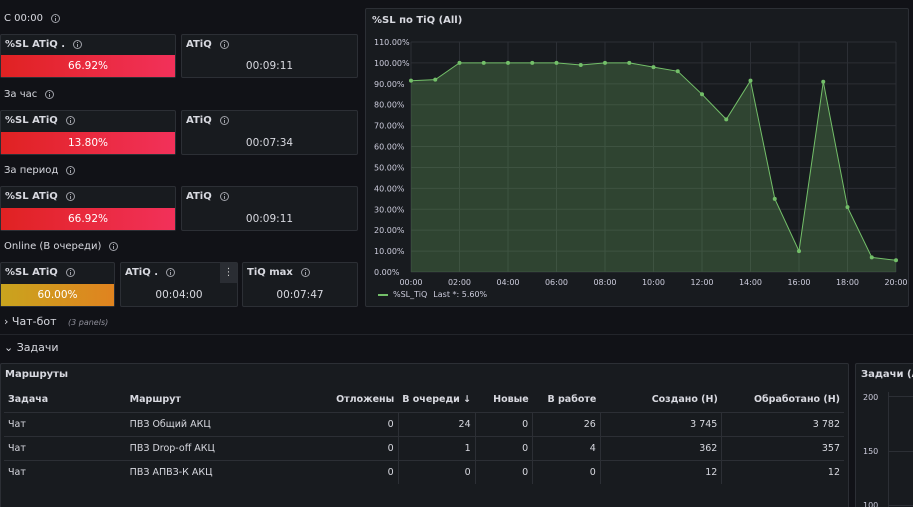  Describe the element at coordinates (29, 94) in the screenshot. I see `group-label-hour: За час` at that location.